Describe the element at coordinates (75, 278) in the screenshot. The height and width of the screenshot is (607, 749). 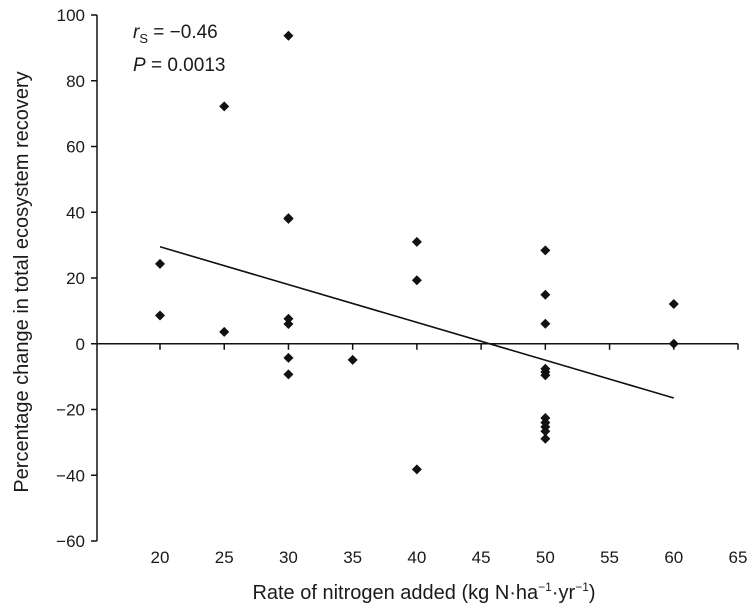
I see `y-tick-label: 20` at that location.